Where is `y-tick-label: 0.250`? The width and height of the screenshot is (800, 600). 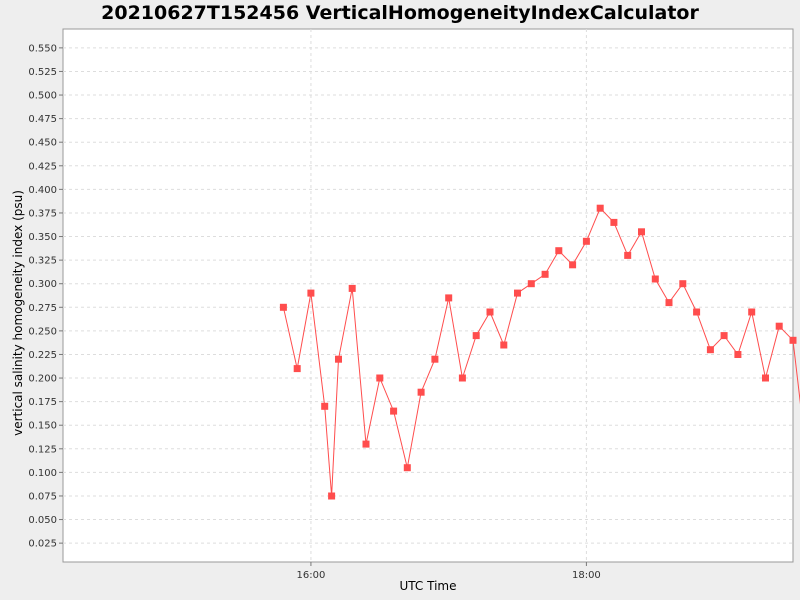
y-tick-label: 0.250 is located at coordinates (42, 331).